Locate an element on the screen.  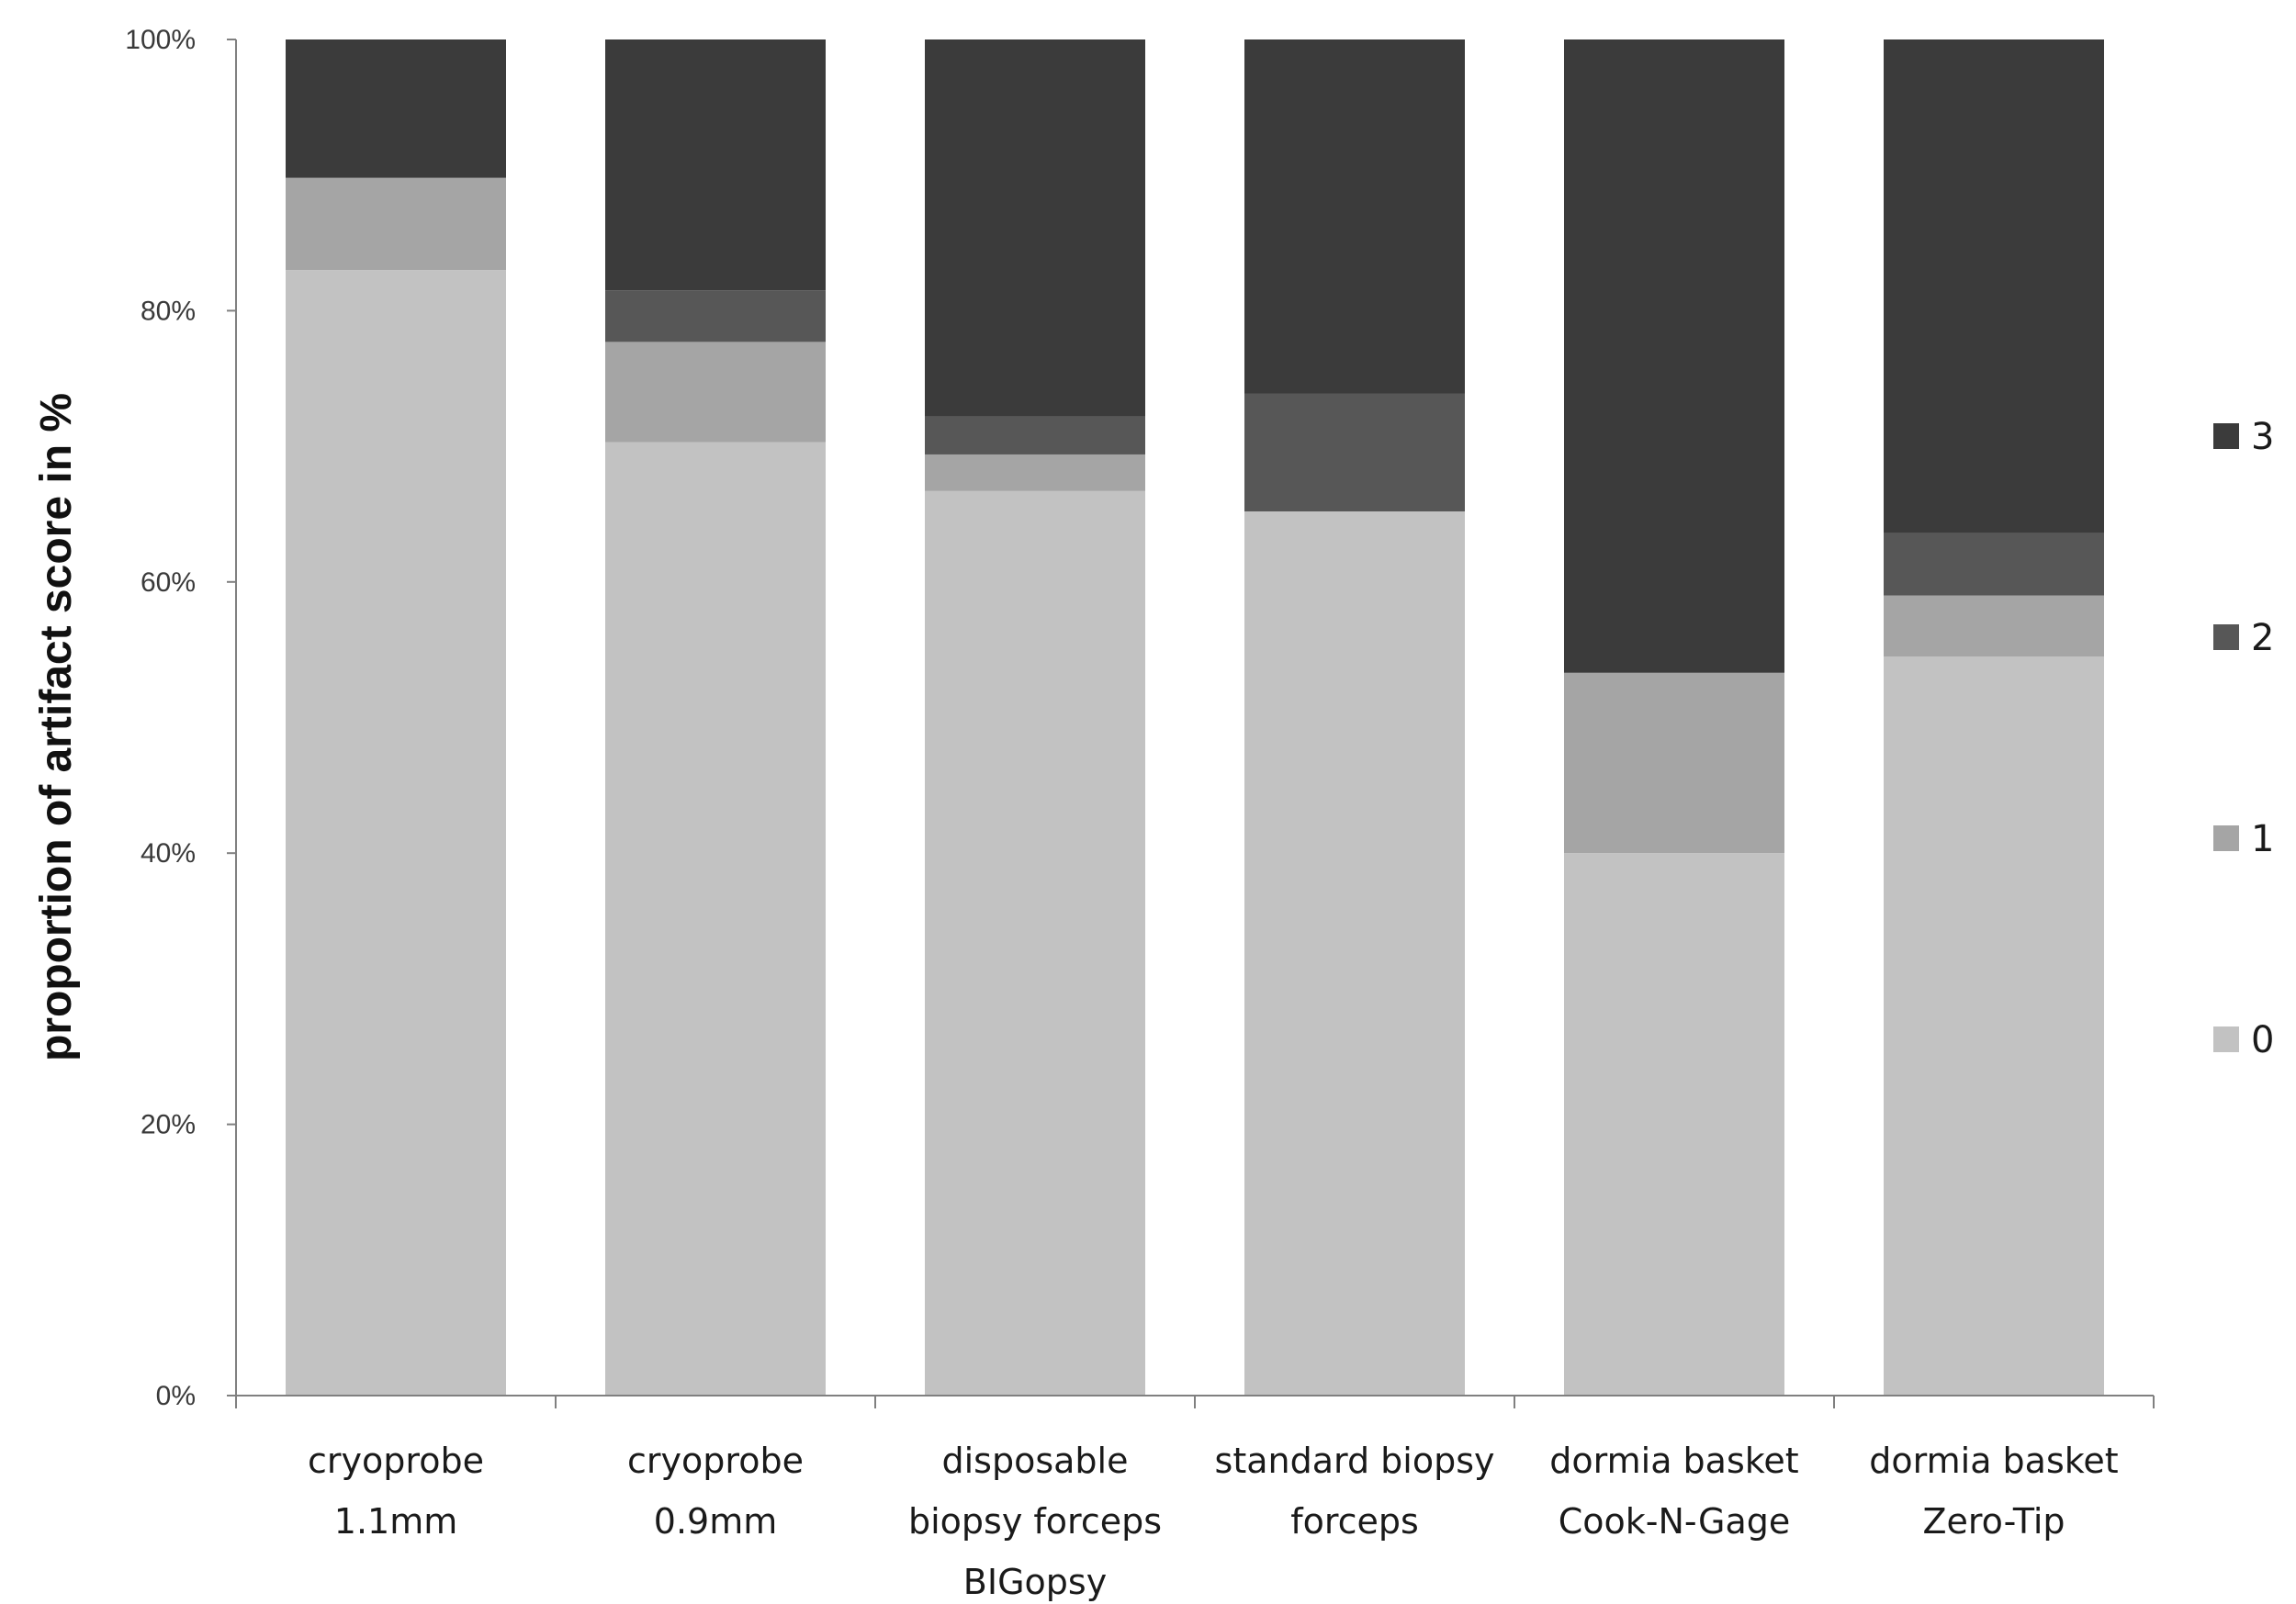
y-tick-label: 80% is located at coordinates (168, 311).